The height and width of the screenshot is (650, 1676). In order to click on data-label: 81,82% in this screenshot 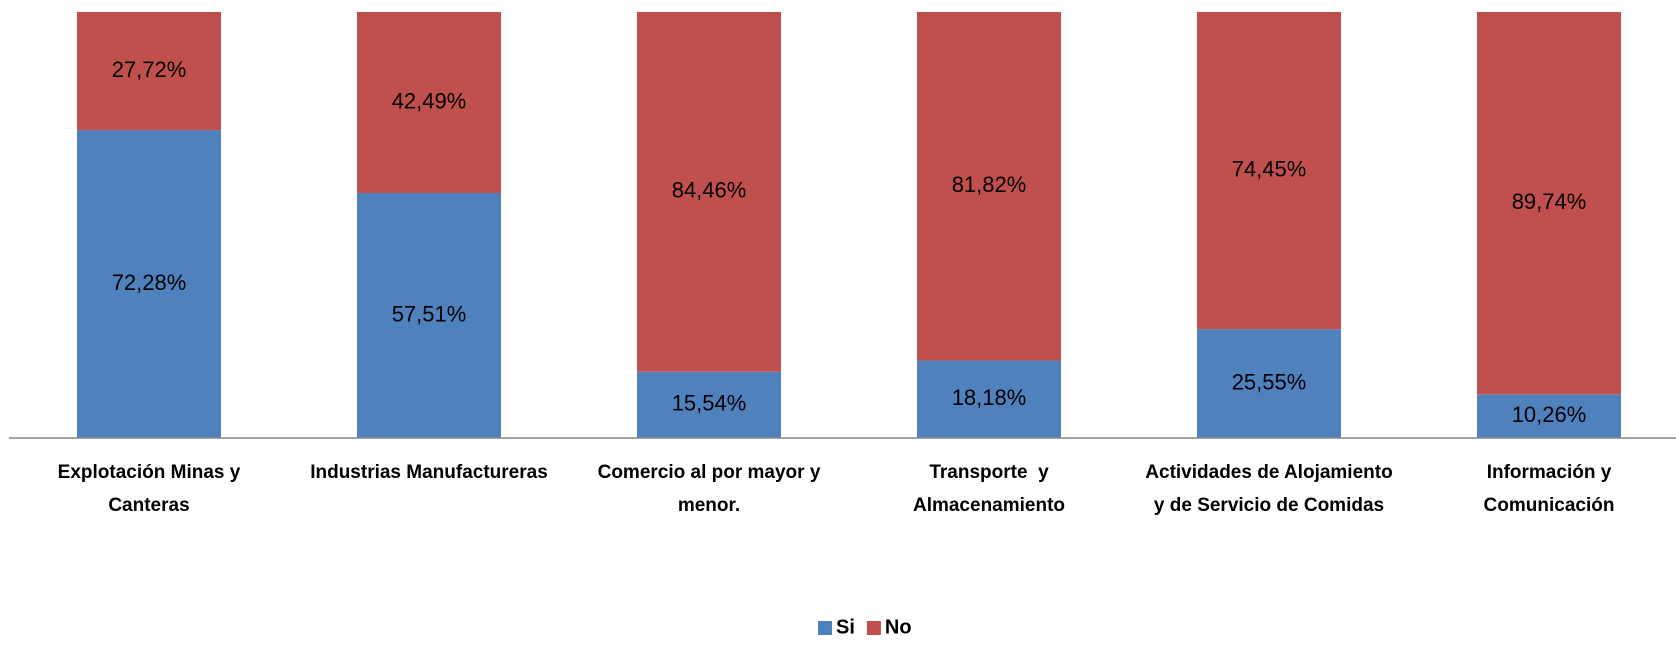, I will do `click(989, 184)`.